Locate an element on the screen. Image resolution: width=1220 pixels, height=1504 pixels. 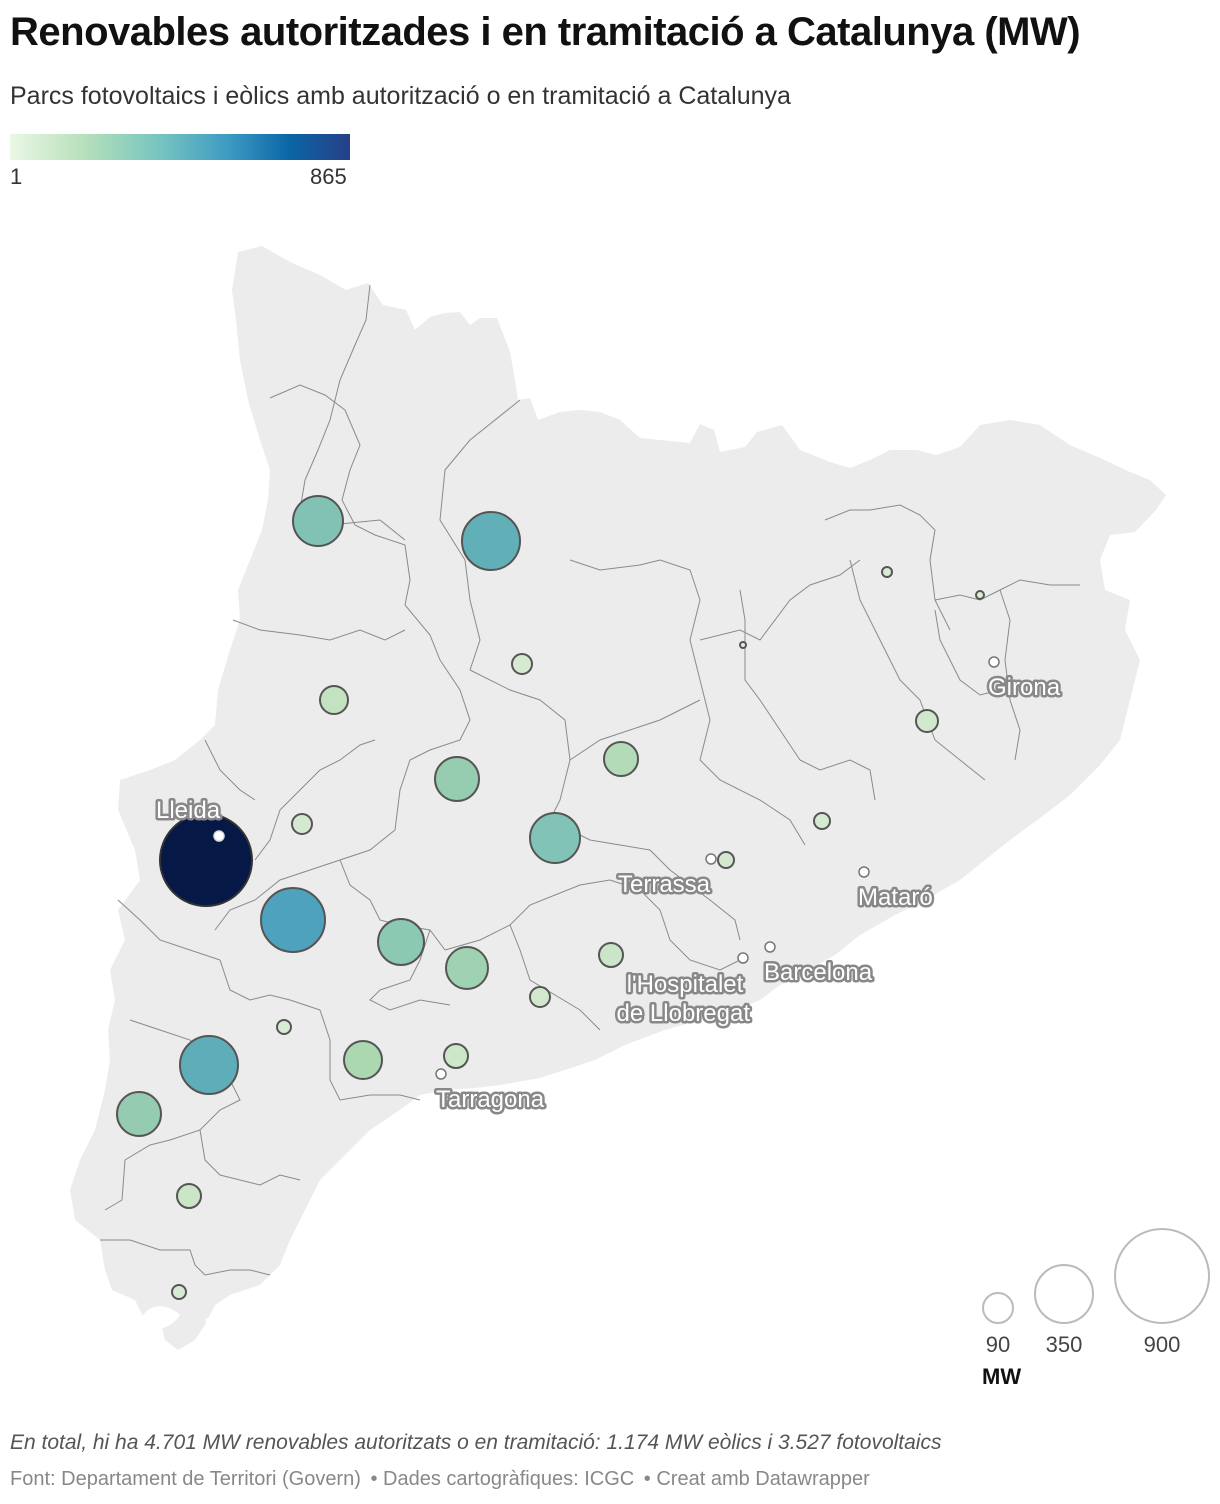
city-label-hospitalet: l'Hospitalet de Llobregat is located at coordinates (684, 999).